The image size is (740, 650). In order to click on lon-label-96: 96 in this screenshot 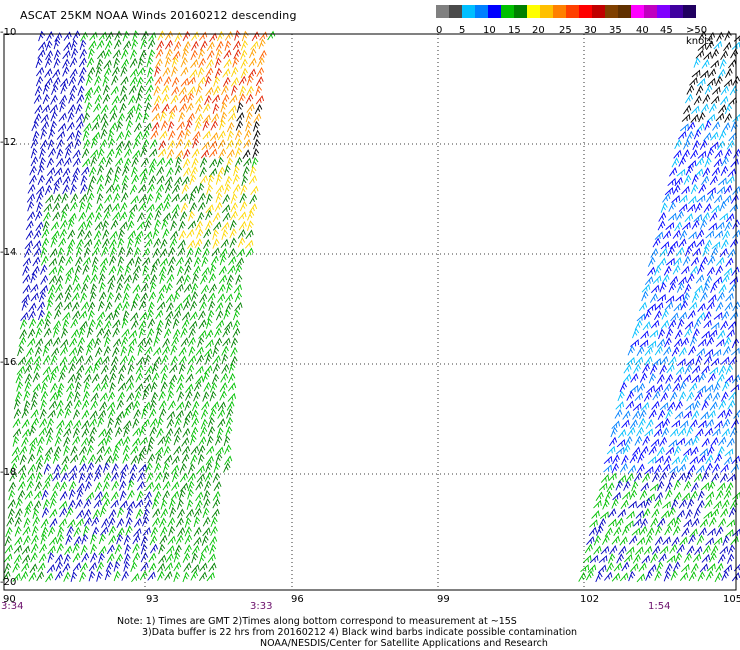, I will do `click(297, 599)`.